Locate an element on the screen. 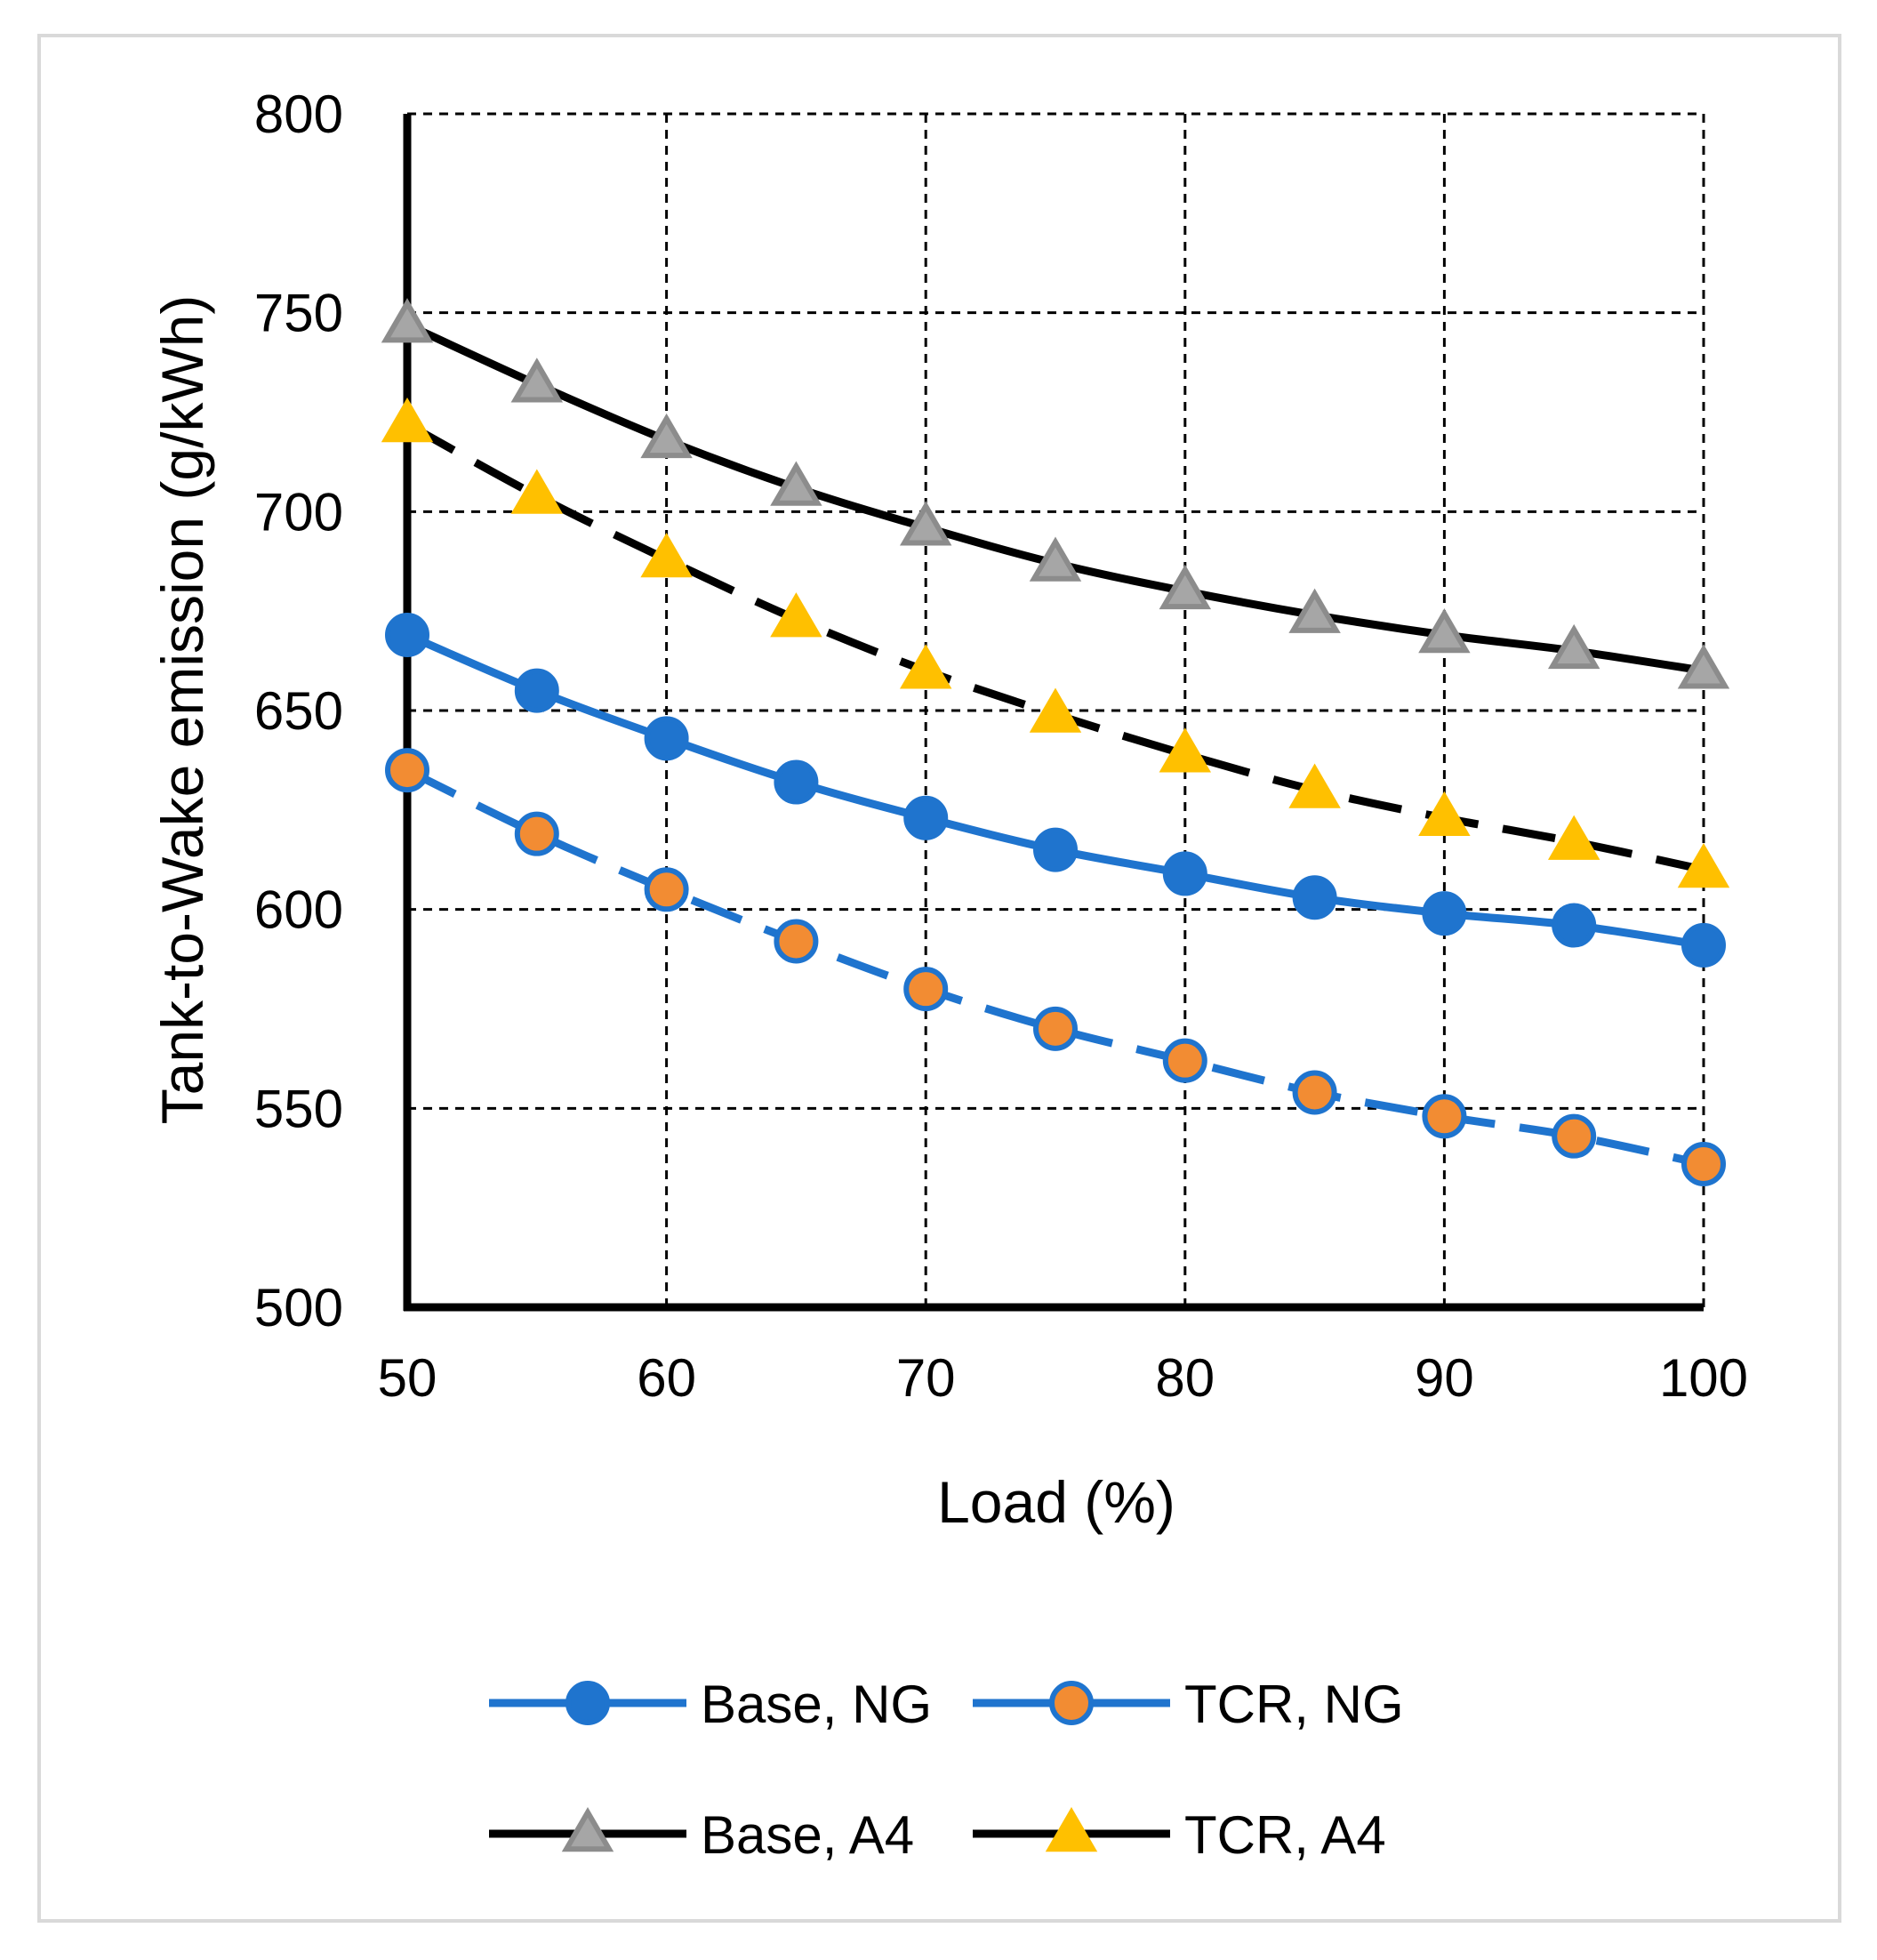 The height and width of the screenshot is (1960, 1877). x-tick-label-60: 60 is located at coordinates (666, 1378).